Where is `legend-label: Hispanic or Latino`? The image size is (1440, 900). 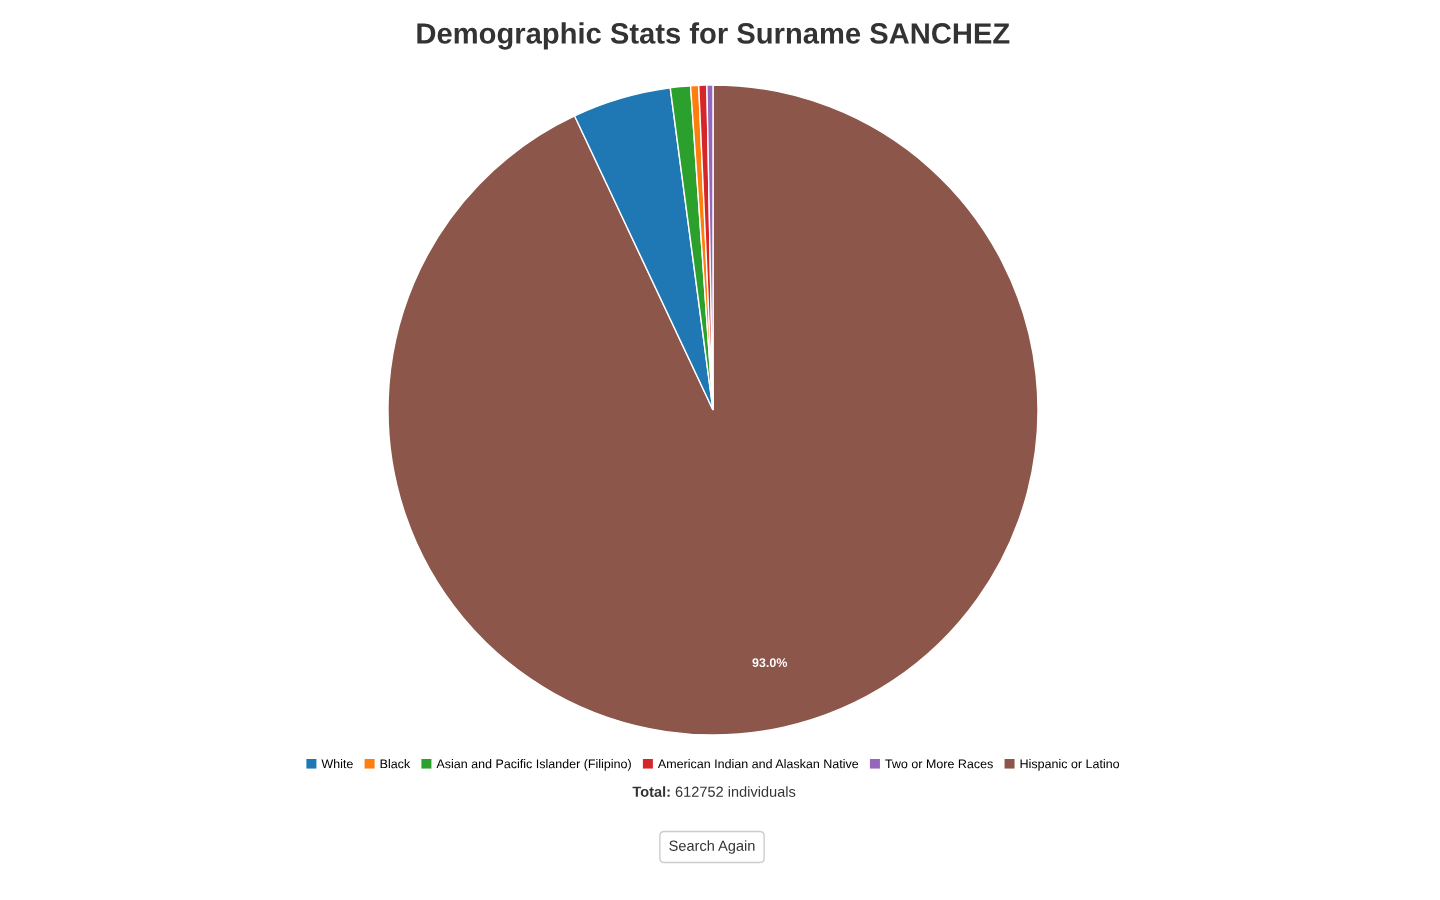
legend-label: Hispanic or Latino is located at coordinates (1070, 765).